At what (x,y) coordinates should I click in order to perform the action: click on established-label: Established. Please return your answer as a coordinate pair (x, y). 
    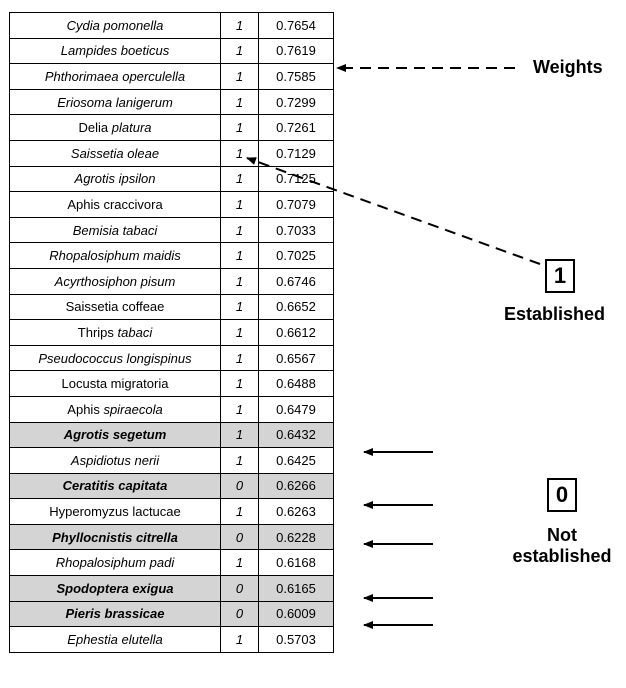
    Looking at the image, I should click on (555, 314).